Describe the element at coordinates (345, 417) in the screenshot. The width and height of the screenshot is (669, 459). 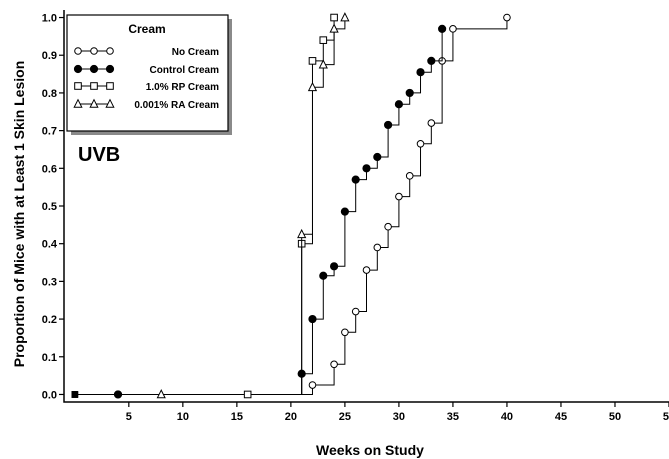
I see `x-tick-label: 25` at that location.